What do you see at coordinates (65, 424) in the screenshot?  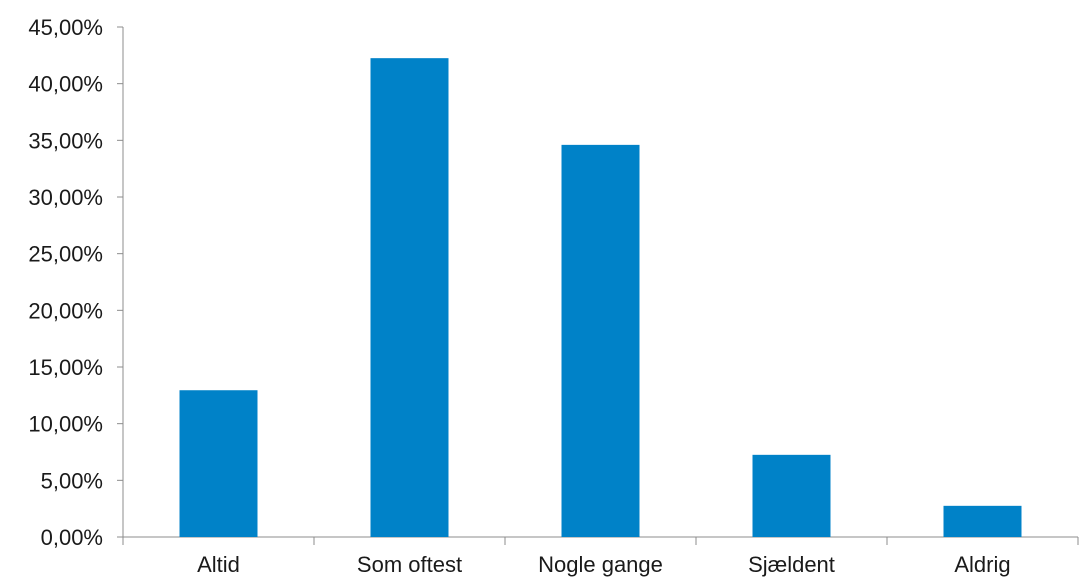 I see `y-tick-label: 10,00%` at bounding box center [65, 424].